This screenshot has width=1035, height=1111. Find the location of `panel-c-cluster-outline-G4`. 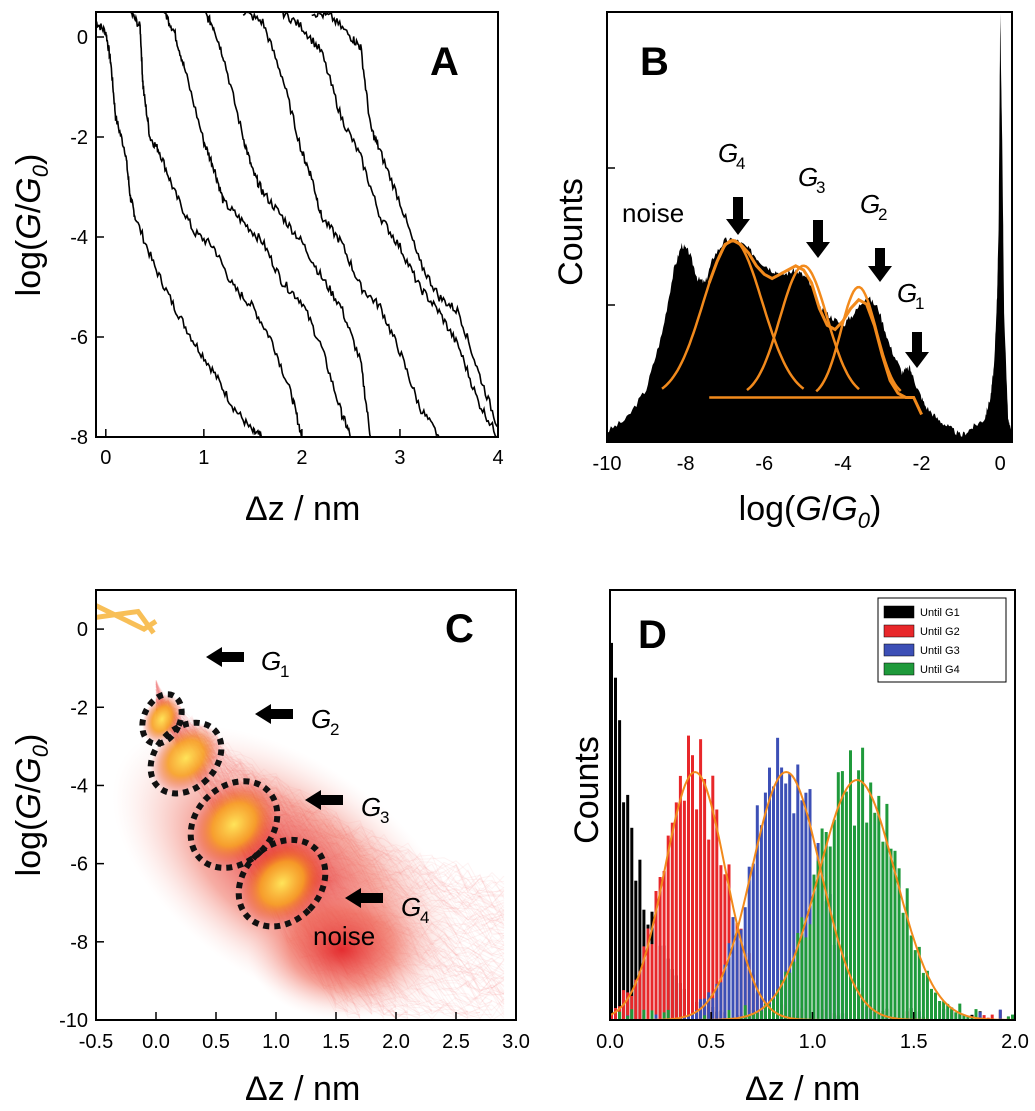

panel-c-cluster-outline-G4 is located at coordinates (282, 883).